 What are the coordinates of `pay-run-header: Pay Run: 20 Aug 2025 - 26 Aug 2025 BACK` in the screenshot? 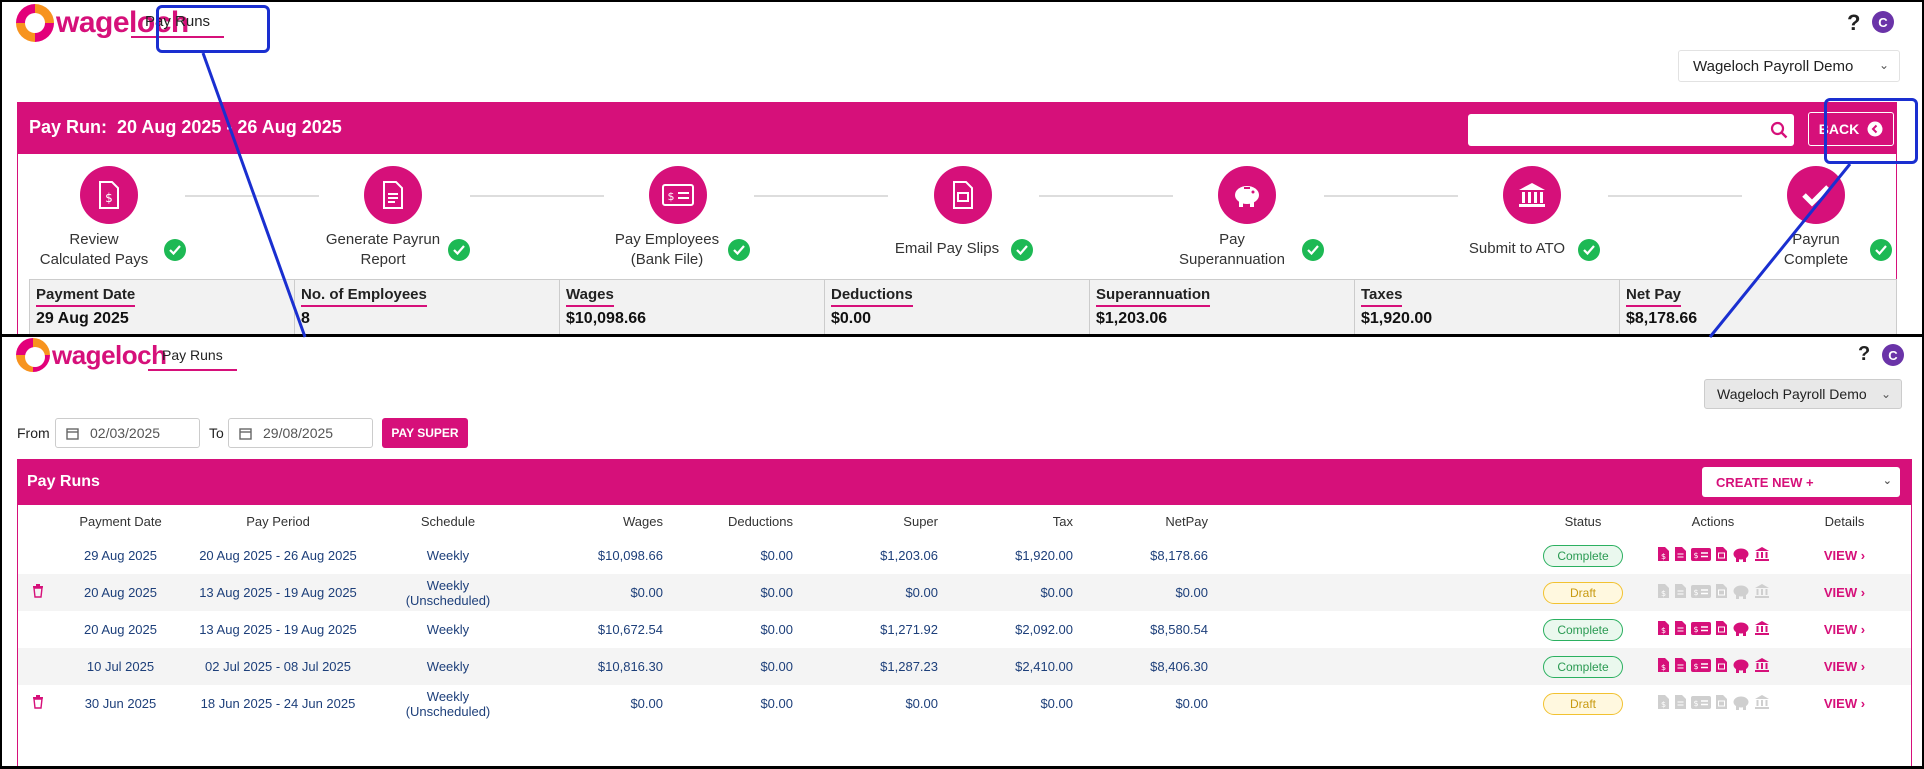 It's located at (957, 128).